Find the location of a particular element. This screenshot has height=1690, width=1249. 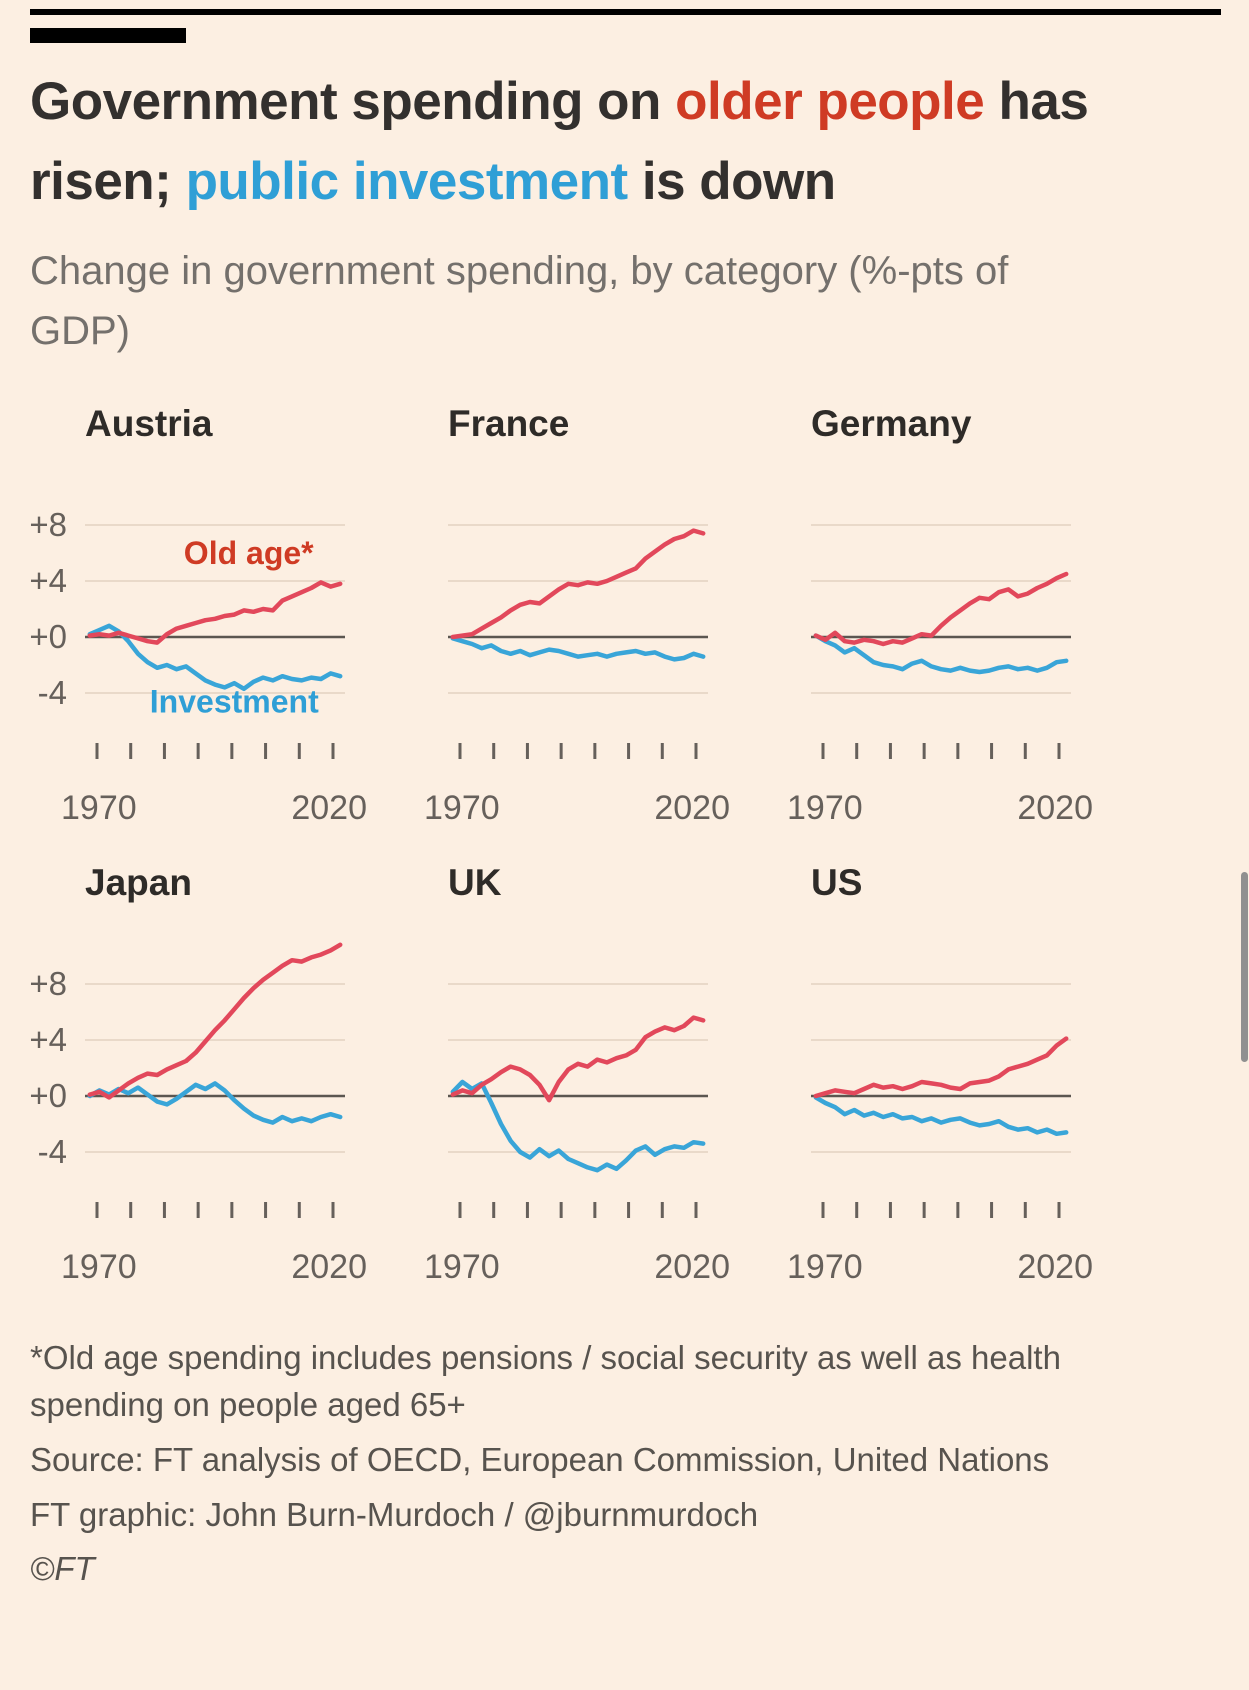

title-segment-dark: is down is located at coordinates (731, 181).